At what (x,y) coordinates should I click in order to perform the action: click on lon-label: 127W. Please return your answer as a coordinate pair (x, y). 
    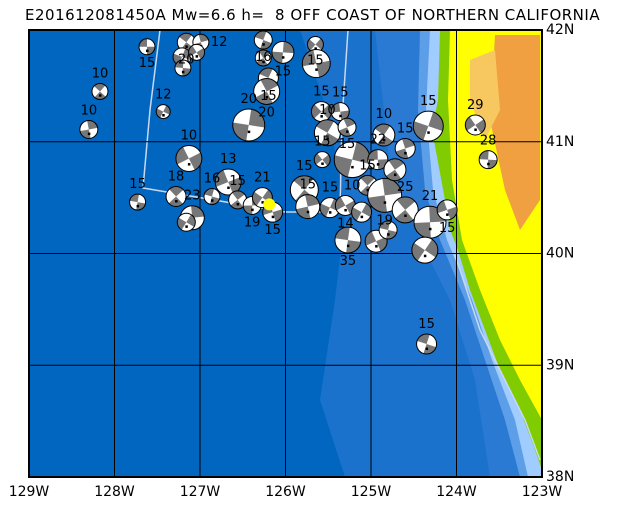
    Looking at the image, I should click on (200, 492).